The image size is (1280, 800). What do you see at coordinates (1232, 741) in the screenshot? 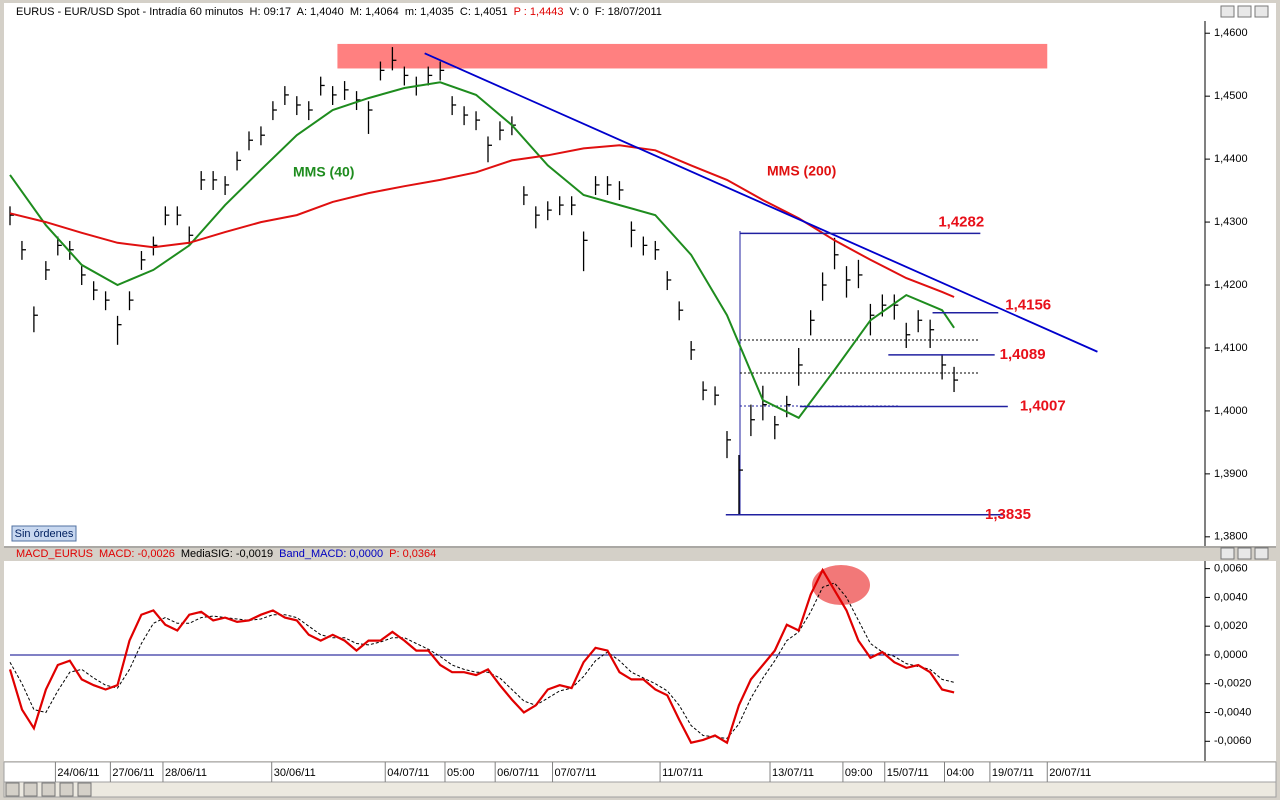
I see `y-tick-label: -0,0060` at bounding box center [1232, 741].